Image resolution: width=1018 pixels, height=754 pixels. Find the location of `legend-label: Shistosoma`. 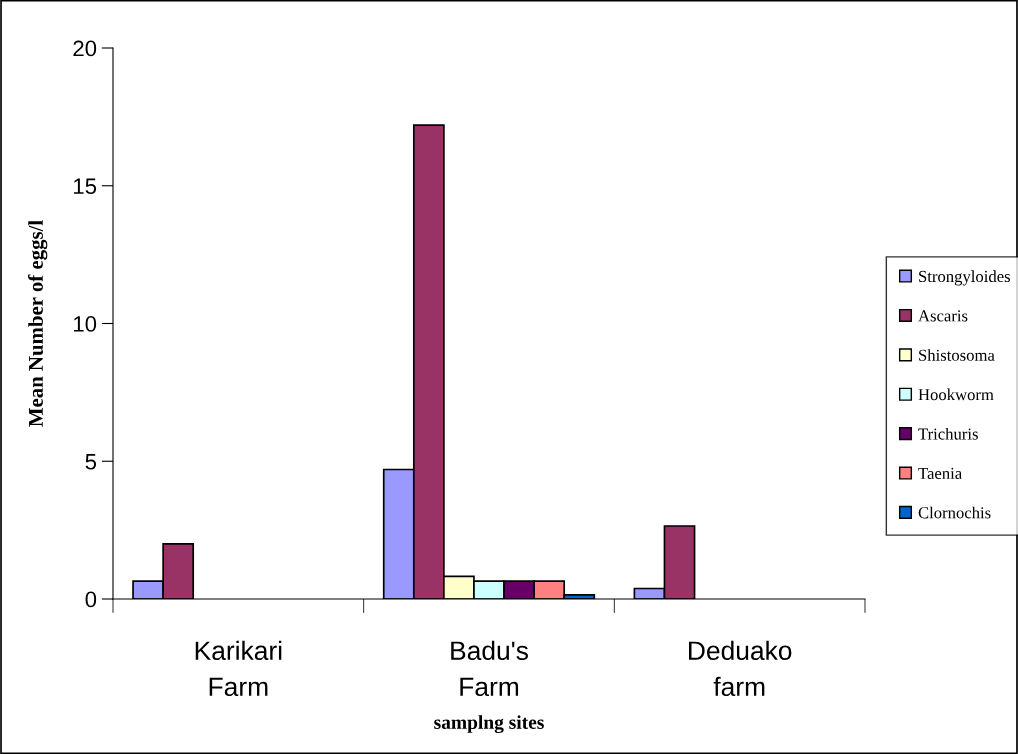

legend-label: Shistosoma is located at coordinates (957, 355).